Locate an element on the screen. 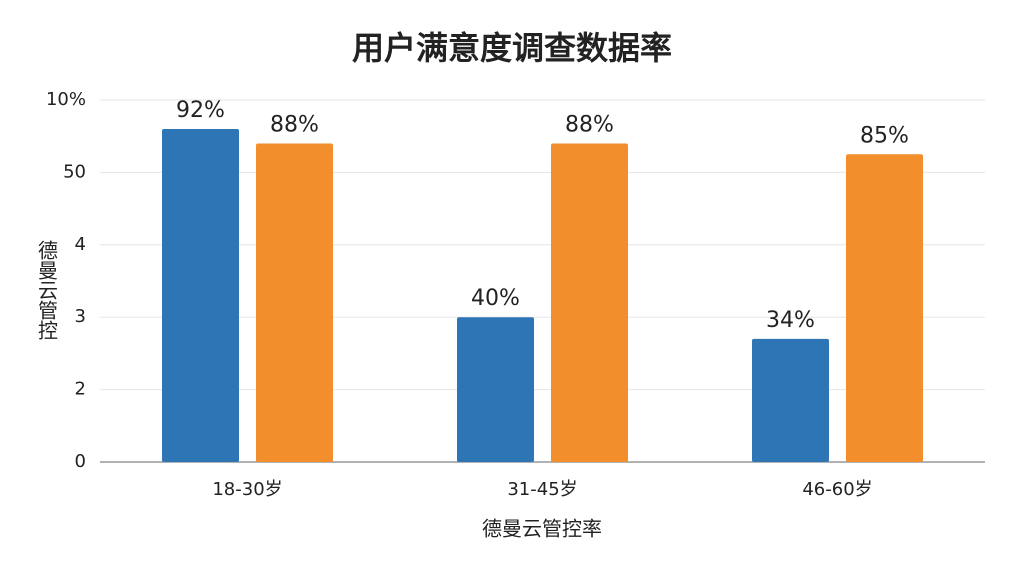 Image resolution: width=1024 pixels, height=576 pixels. y-tick-label: 3 is located at coordinates (80, 316).